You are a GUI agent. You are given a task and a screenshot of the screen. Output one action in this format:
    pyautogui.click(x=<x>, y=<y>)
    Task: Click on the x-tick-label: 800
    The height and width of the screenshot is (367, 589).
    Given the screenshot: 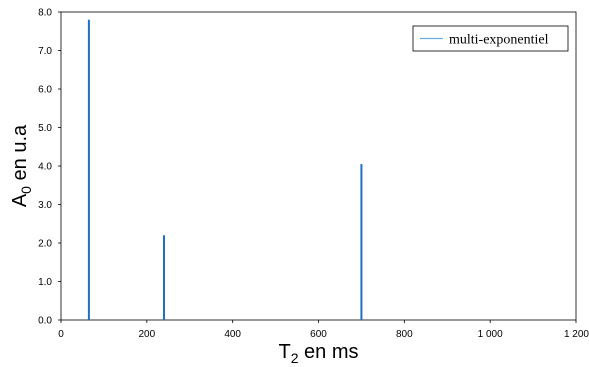 What is the action you would take?
    pyautogui.click(x=404, y=334)
    